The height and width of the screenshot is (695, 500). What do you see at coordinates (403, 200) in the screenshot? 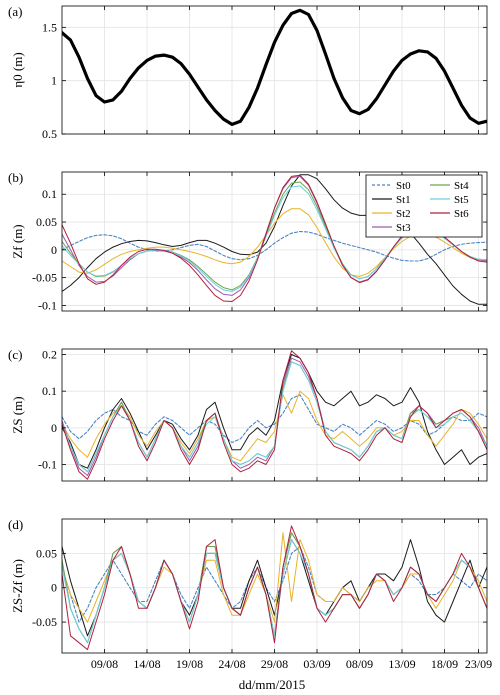
I see `legend-label-st1: St1` at bounding box center [403, 200].